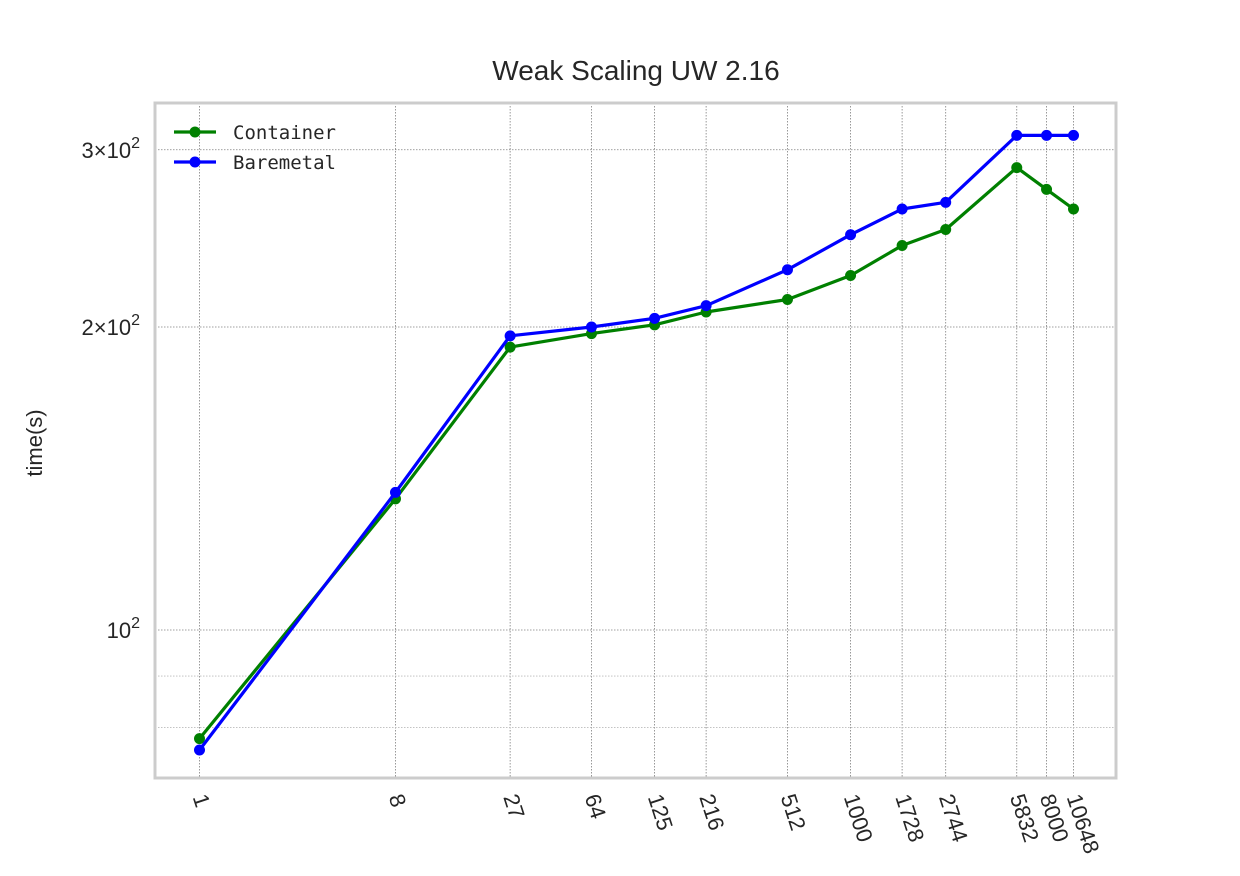  Describe the element at coordinates (255, 148) in the screenshot. I see `legend: Container Baremetal` at that location.